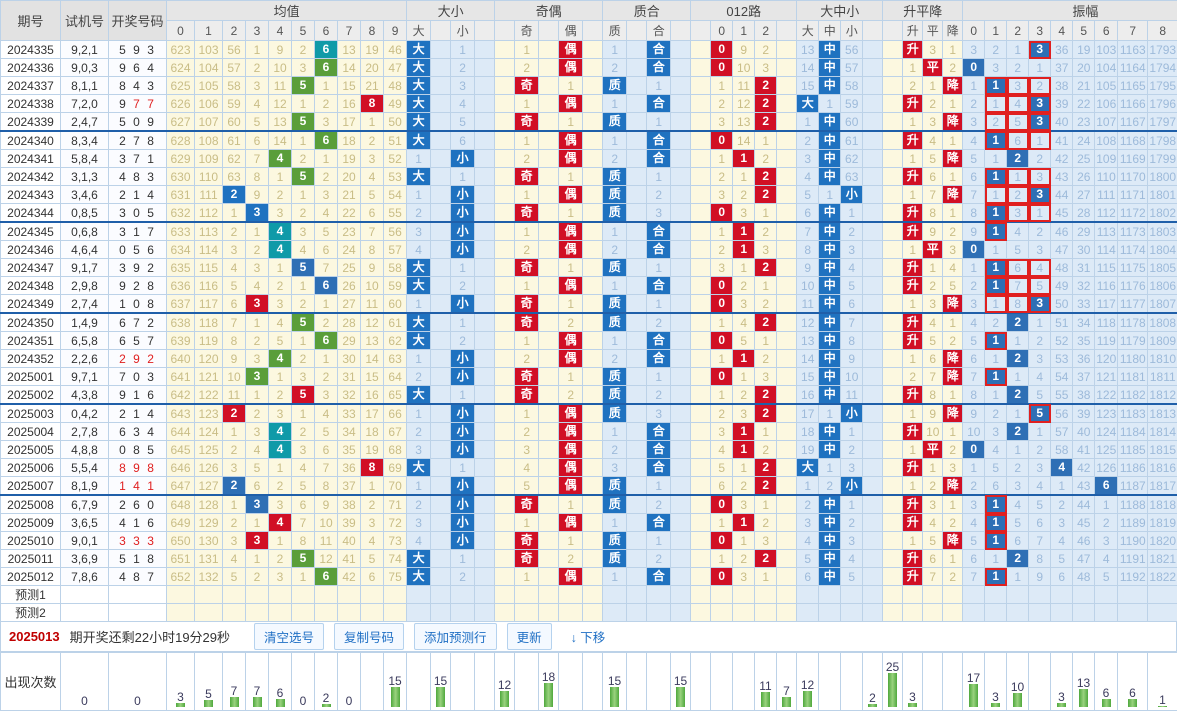 The height and width of the screenshot is (711, 1177). Describe the element at coordinates (527, 450) in the screenshot. I see `odd-cell: 3` at that location.